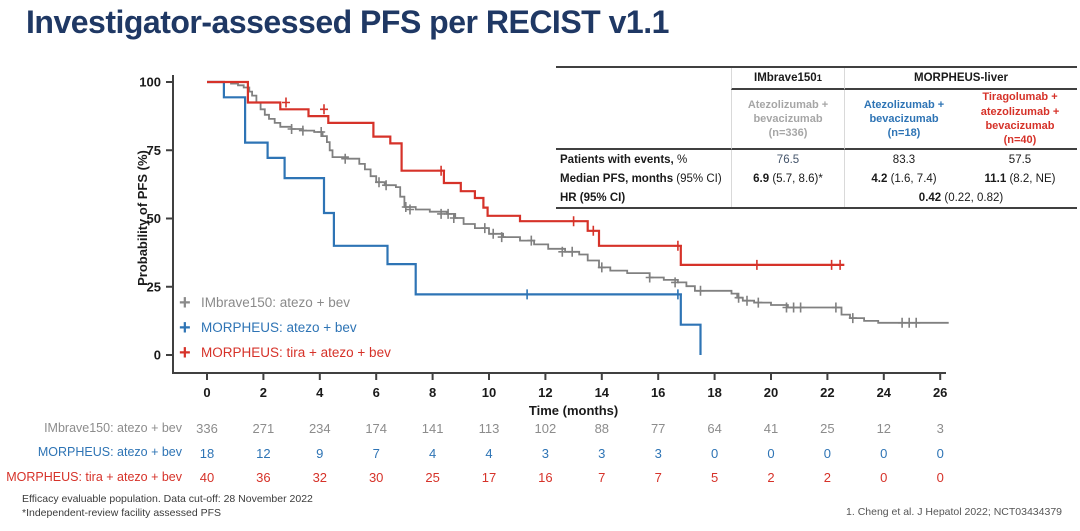 The height and width of the screenshot is (531, 1080). What do you see at coordinates (641, 178) in the screenshot?
I see `stats-row-label-median: Median PFS, months (95% CI)` at bounding box center [641, 178].